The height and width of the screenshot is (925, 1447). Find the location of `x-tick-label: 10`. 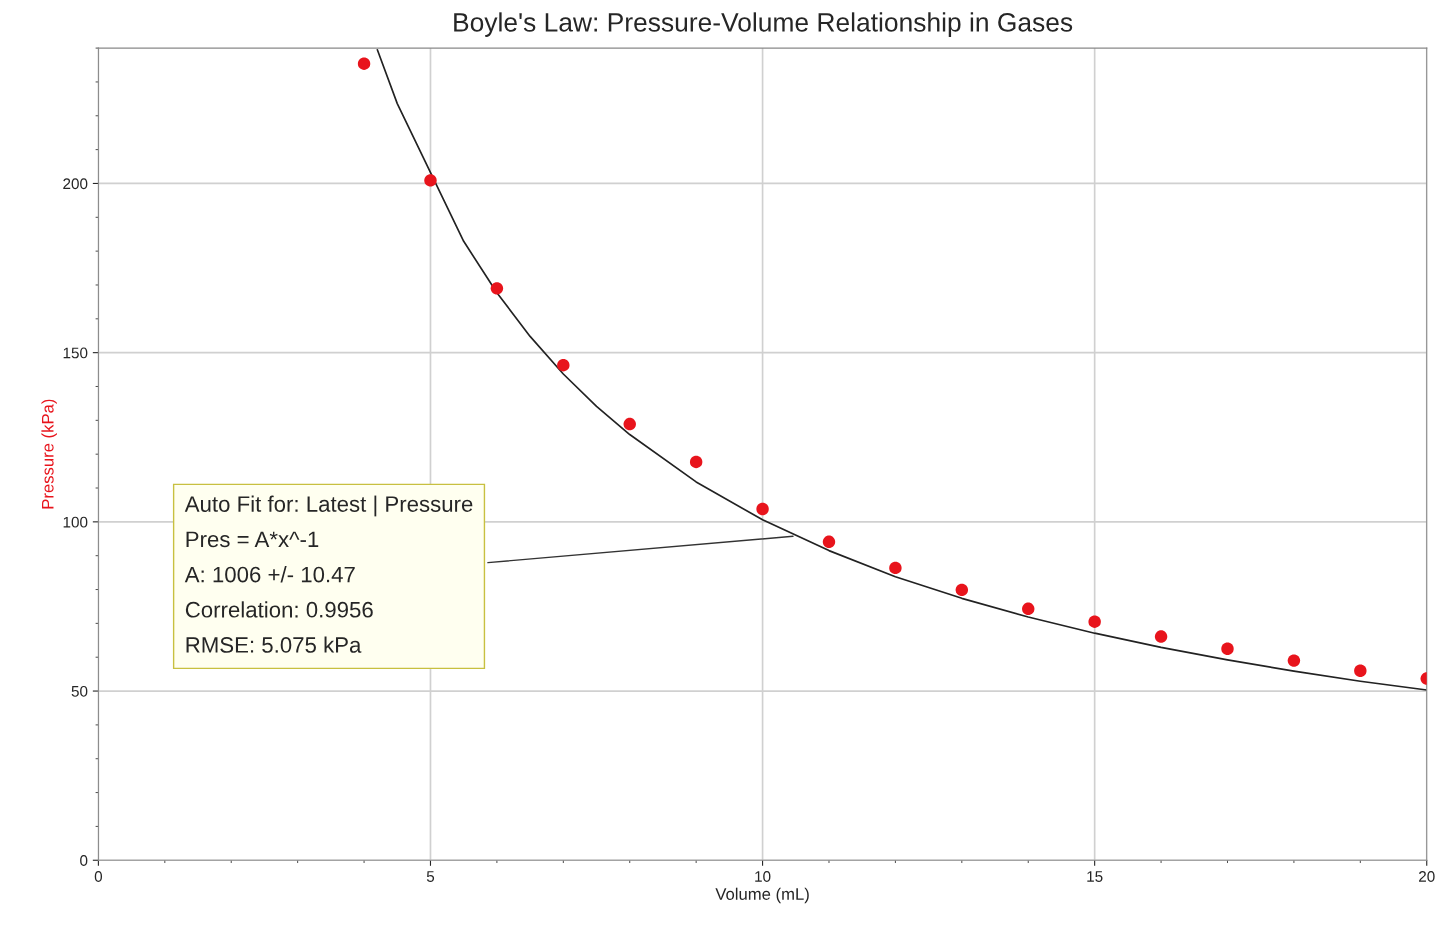

x-tick-label: 10 is located at coordinates (763, 876).